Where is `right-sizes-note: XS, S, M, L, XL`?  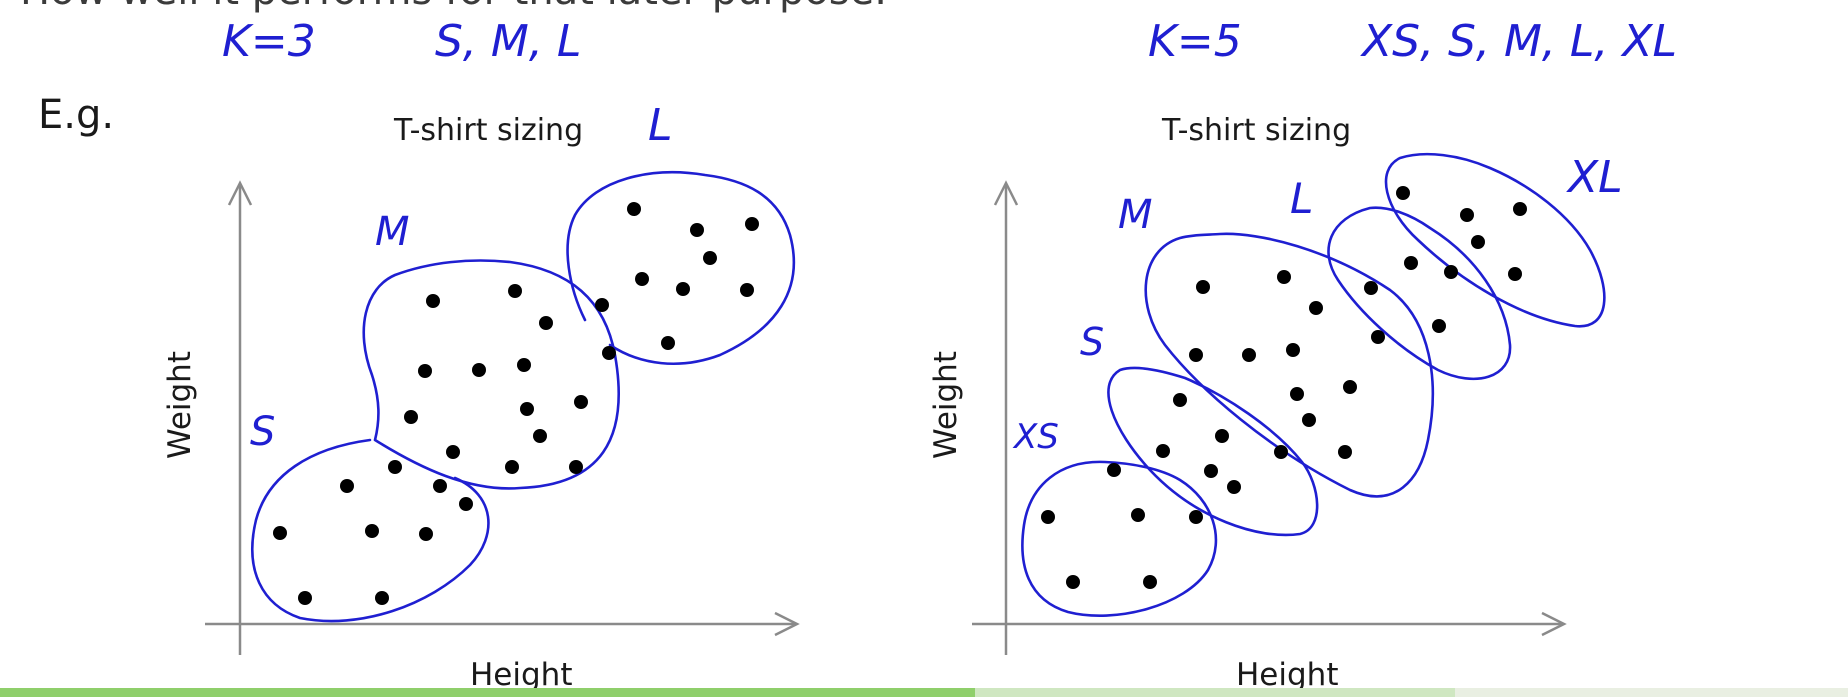 right-sizes-note: XS, S, M, L, XL is located at coordinates (1518, 41).